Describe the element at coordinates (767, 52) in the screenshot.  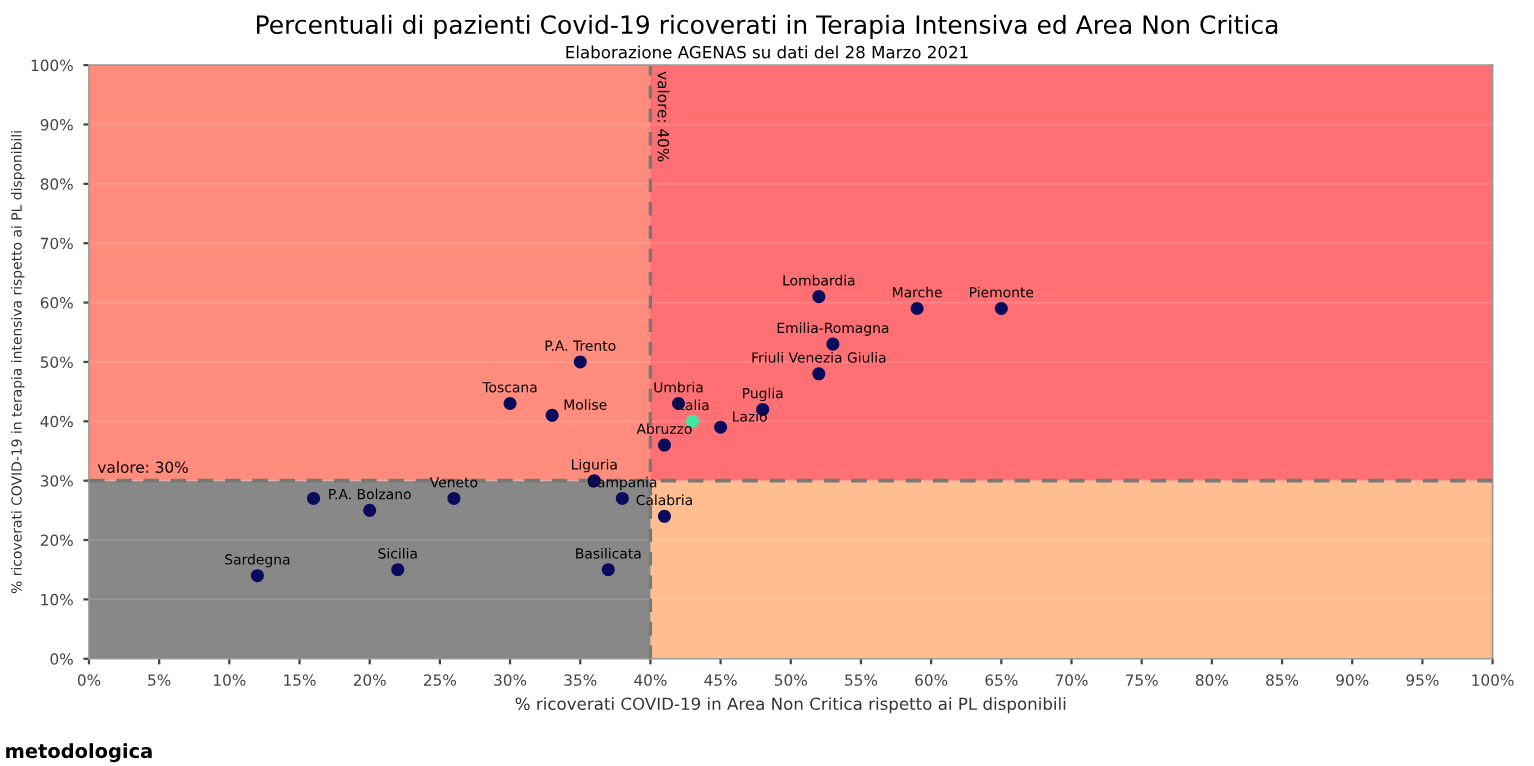
I see `chart-subtitle: Elaborazione AGENAS su dati del 28 Marzo 2021` at that location.